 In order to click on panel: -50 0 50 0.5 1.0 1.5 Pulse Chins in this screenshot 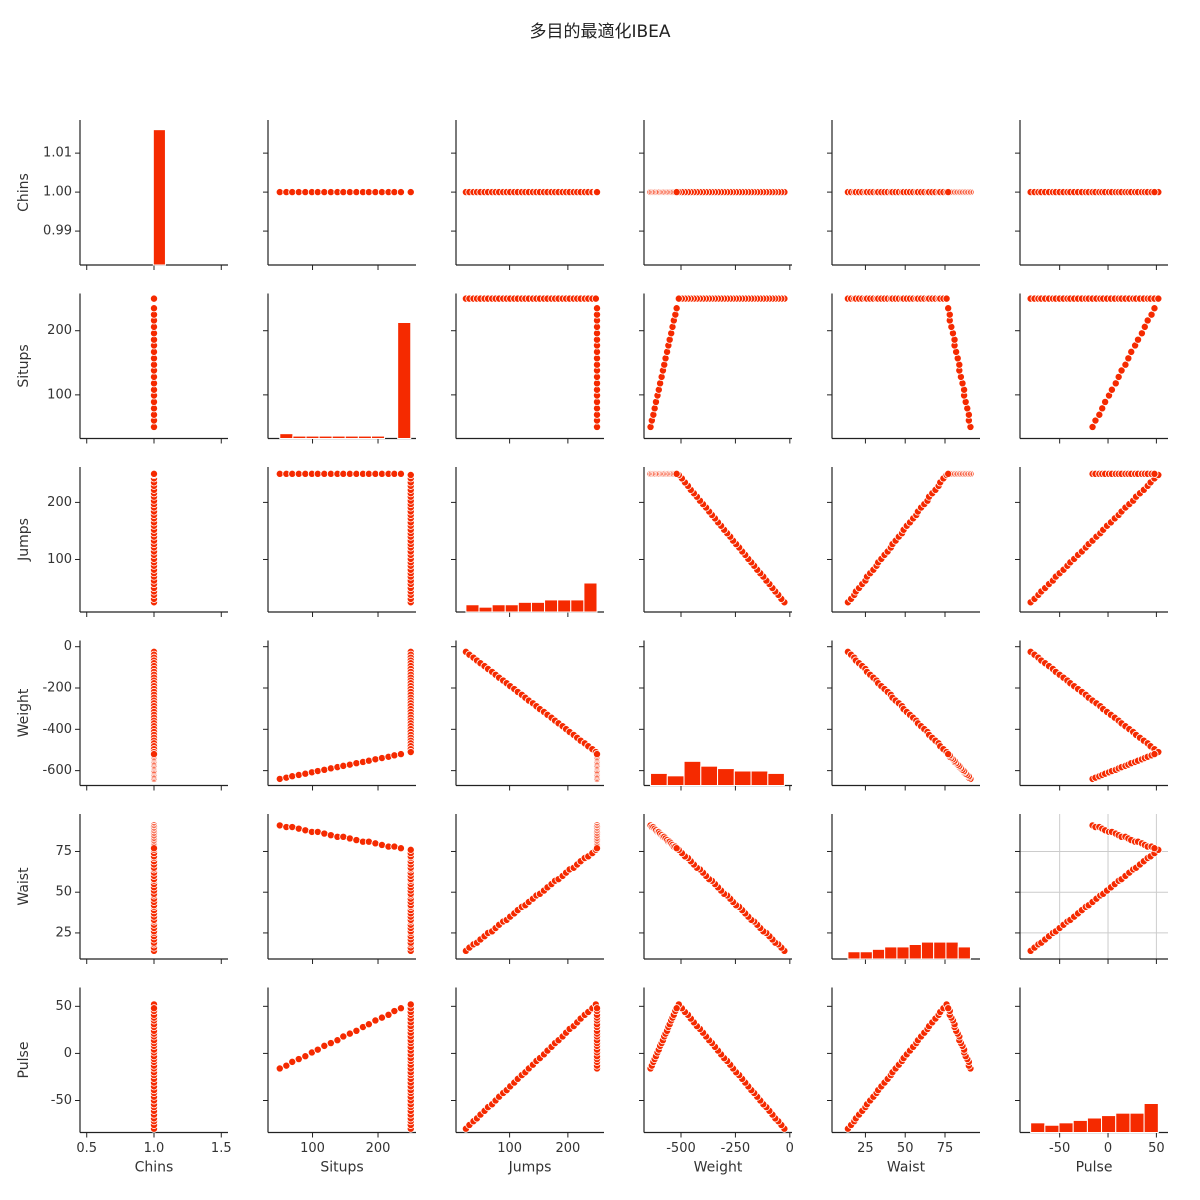, I will do `click(124, 1081)`.